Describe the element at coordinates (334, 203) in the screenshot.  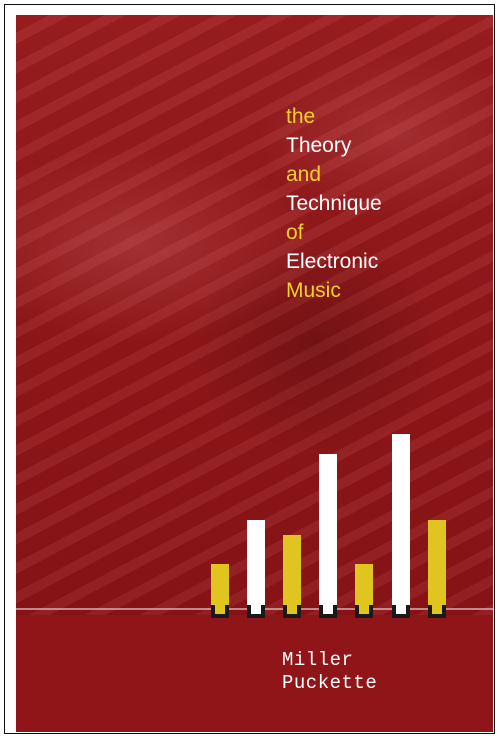
I see `title-line-technique: Technique` at that location.